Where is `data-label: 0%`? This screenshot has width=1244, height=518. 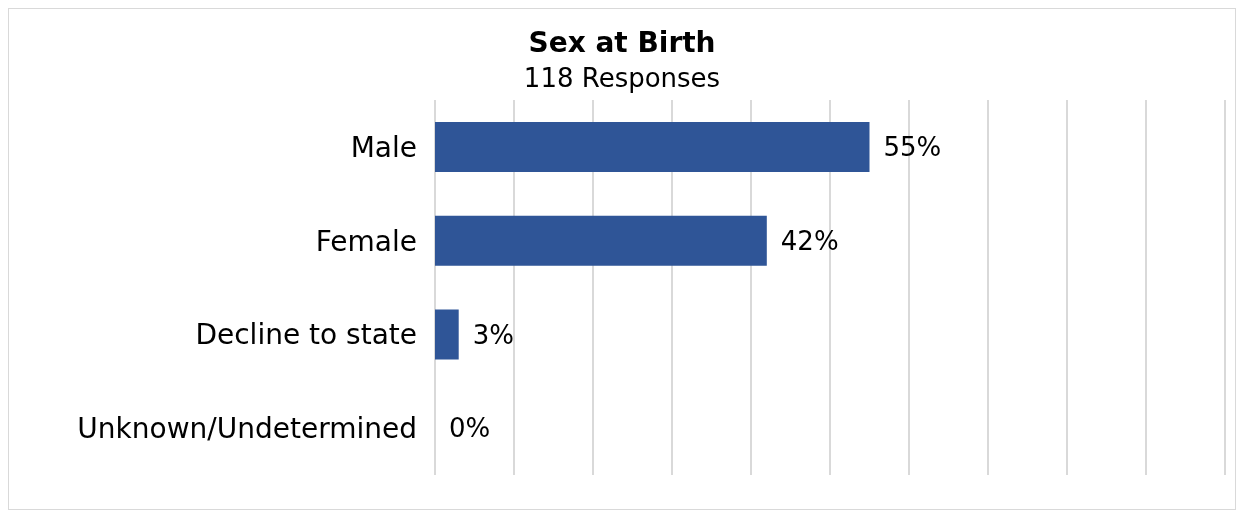
data-label: 0% is located at coordinates (470, 428).